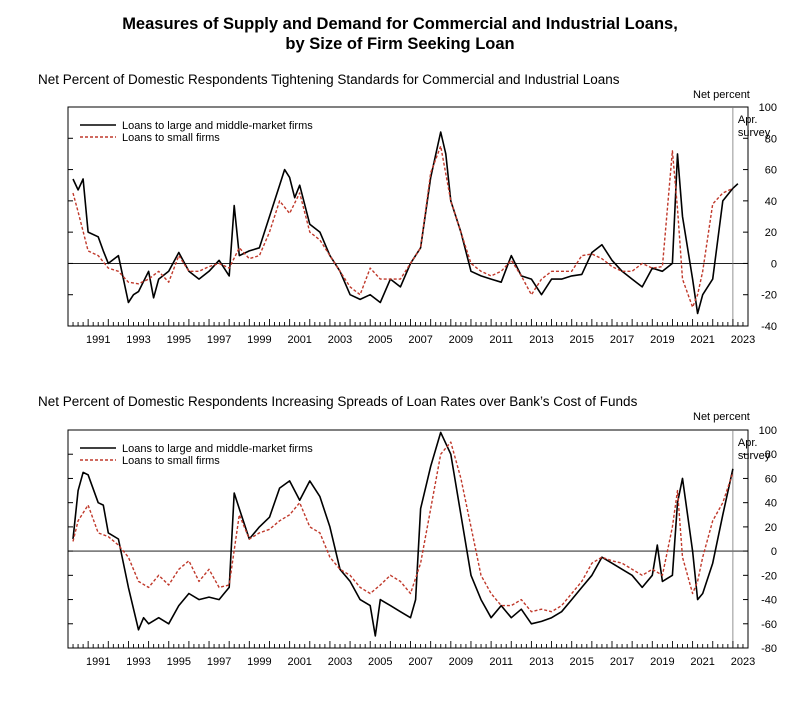 The width and height of the screenshot is (800, 706). Describe the element at coordinates (769, 625) in the screenshot. I see `y-tick-label: -60` at that location.